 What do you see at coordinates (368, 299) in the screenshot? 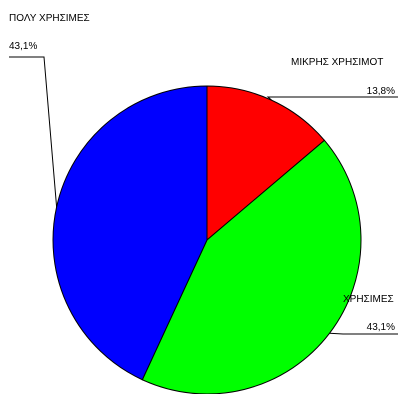
I see `slice-label-xrisimes: ΧΡΗΣΙΜΕΣ` at bounding box center [368, 299].